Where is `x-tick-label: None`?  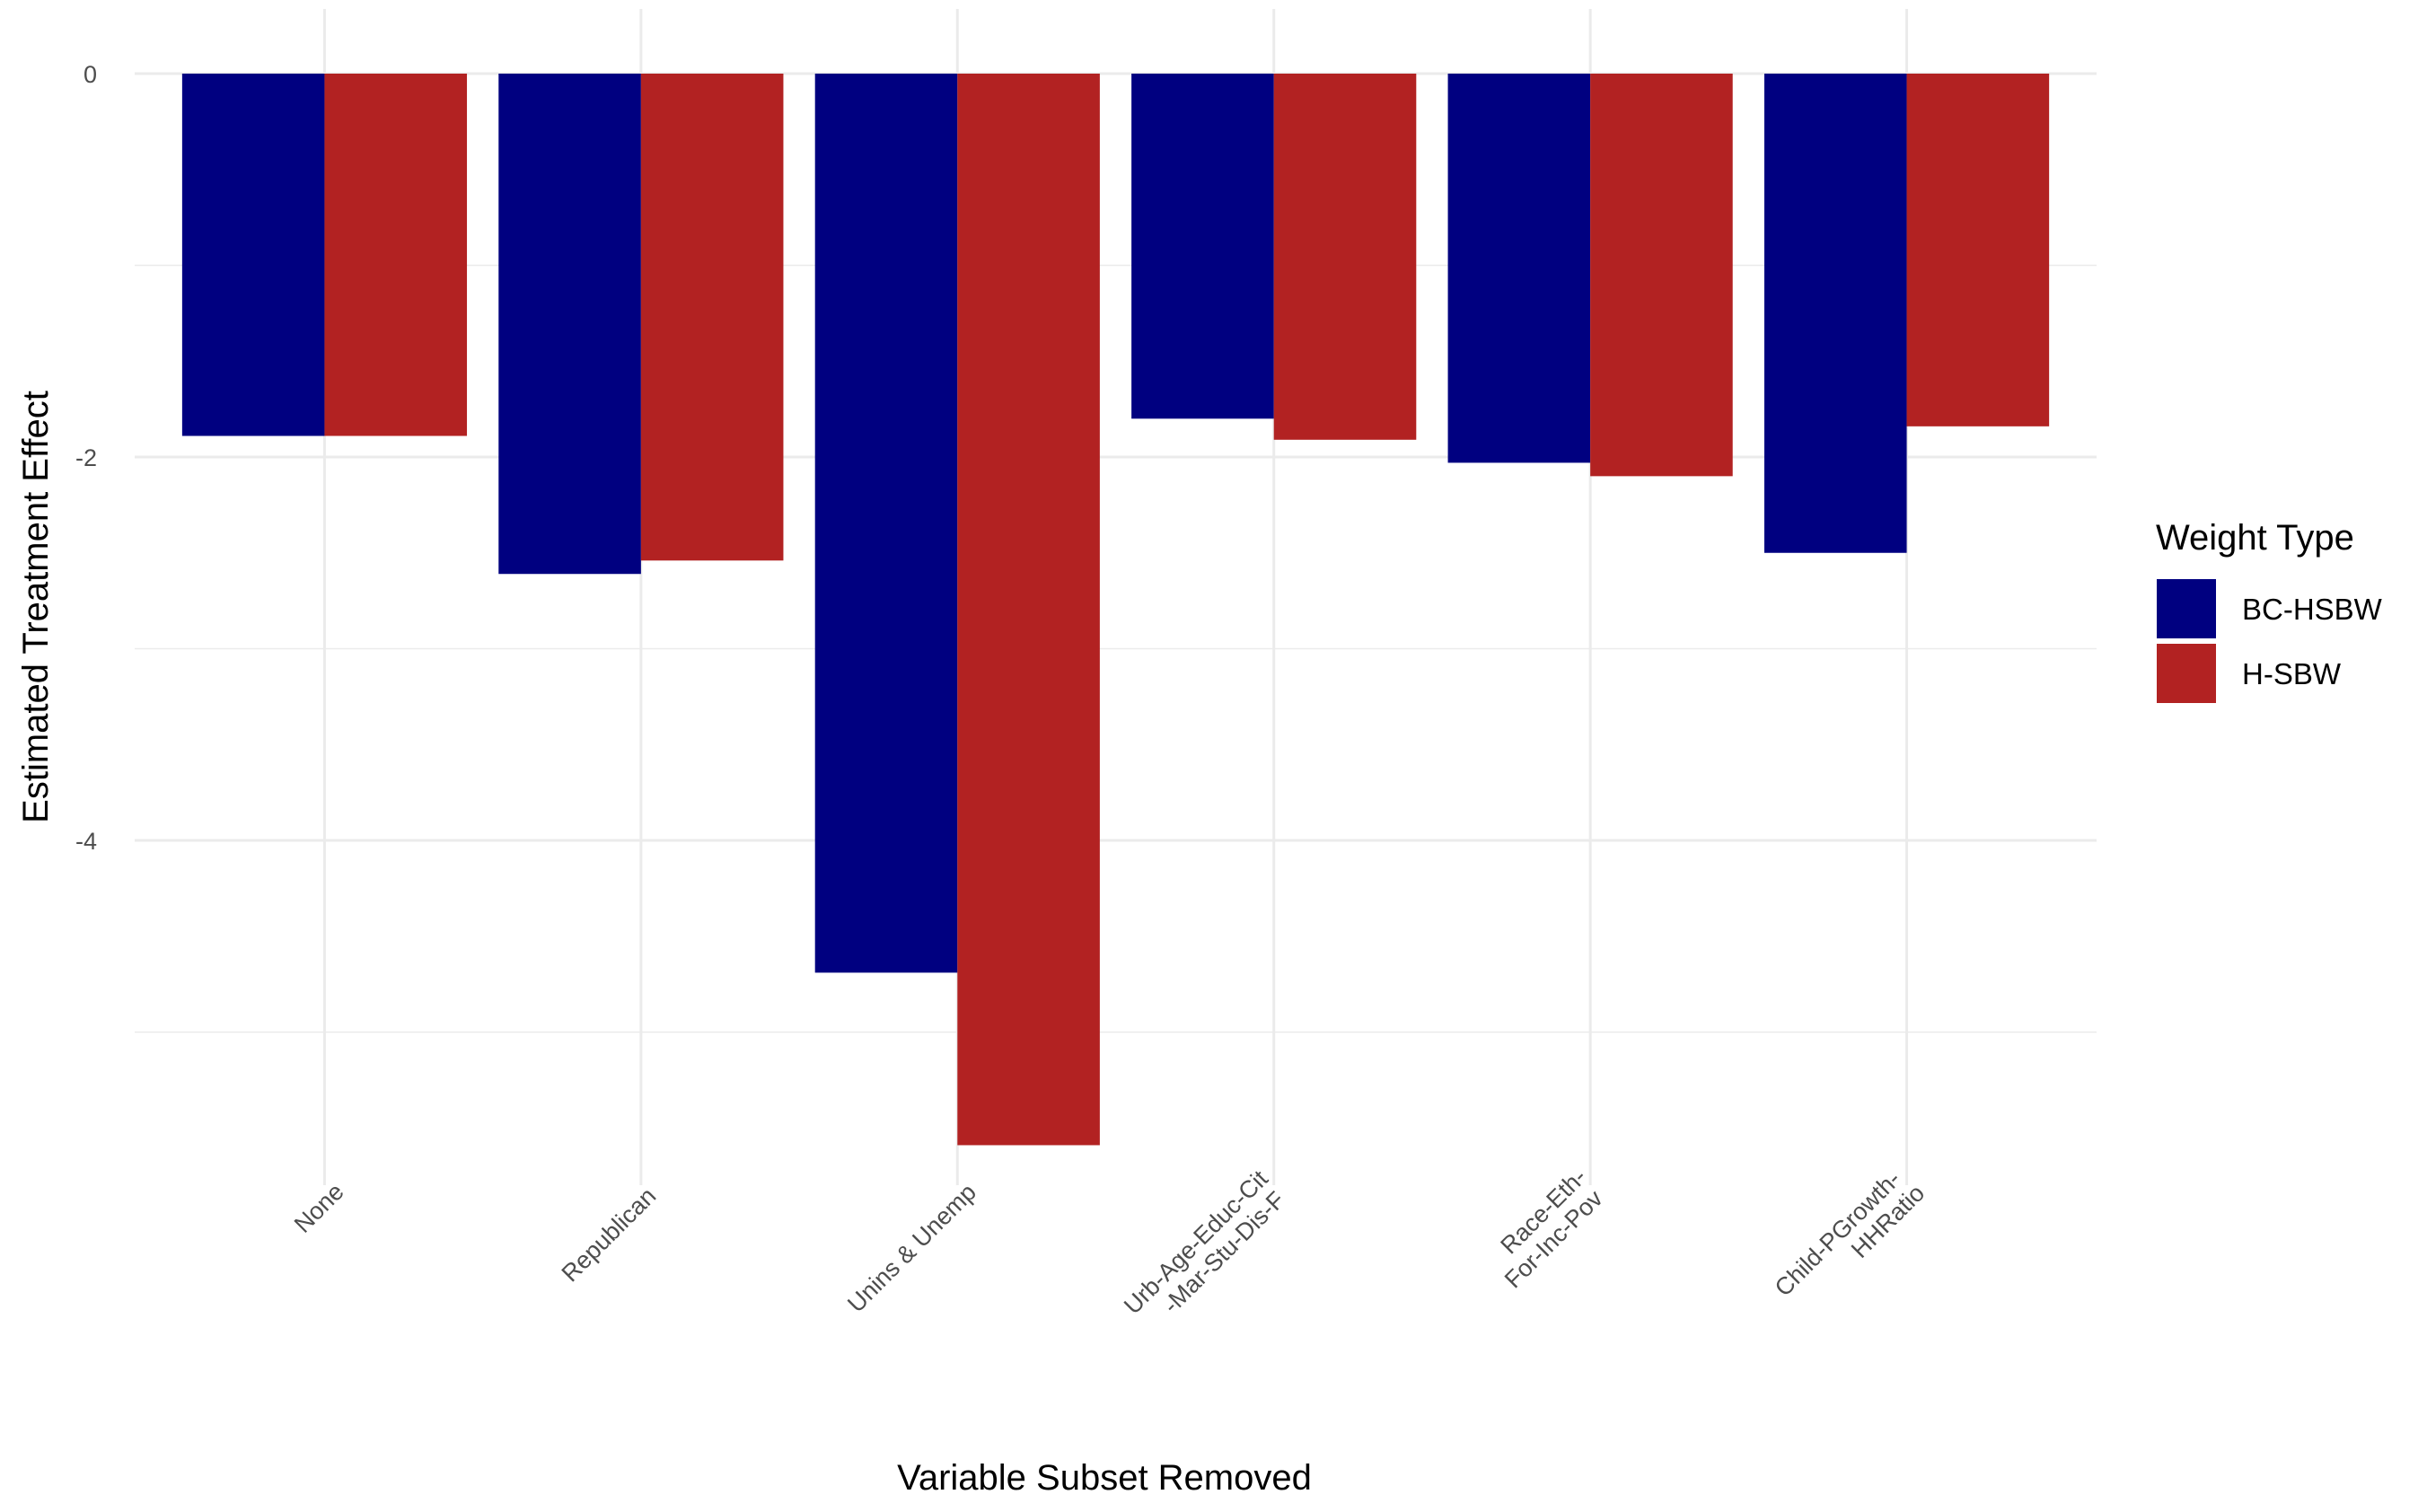
x-tick-label: None is located at coordinates (319, 1208).